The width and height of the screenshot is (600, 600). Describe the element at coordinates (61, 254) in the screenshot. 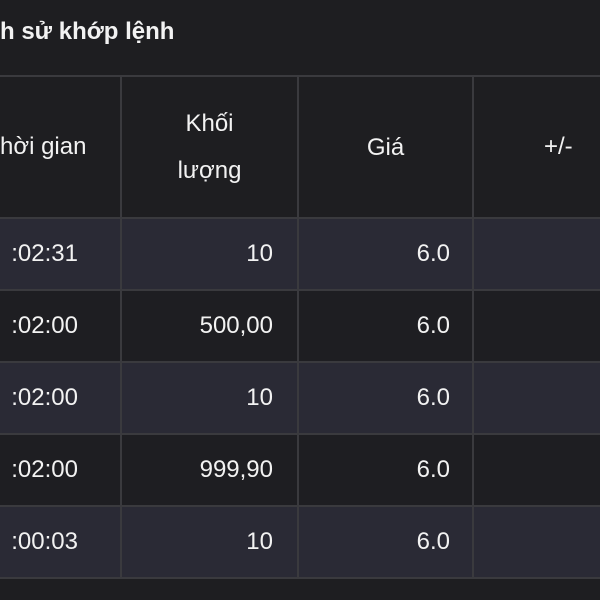

I see `time-cell: :02:31` at that location.